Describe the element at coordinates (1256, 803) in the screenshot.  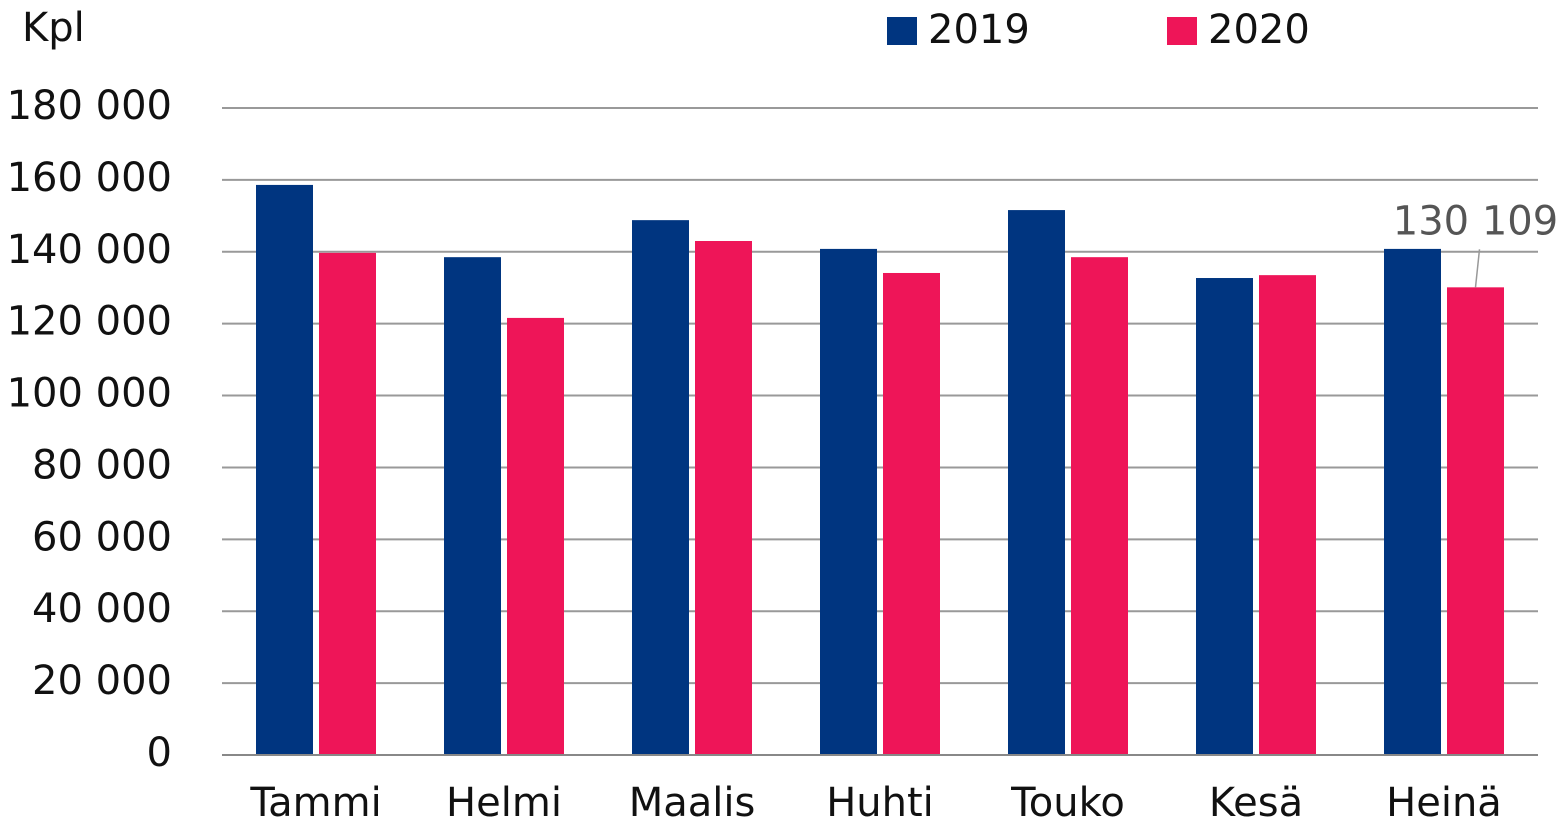
I see `x-tick-label: Kesä` at that location.